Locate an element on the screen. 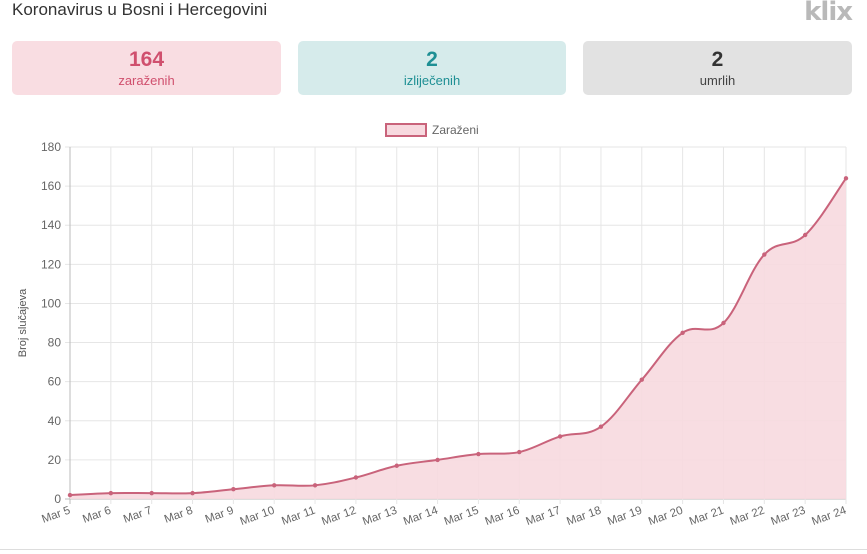 The image size is (867, 554). recovered-card: 2 izliječenih is located at coordinates (432, 68).